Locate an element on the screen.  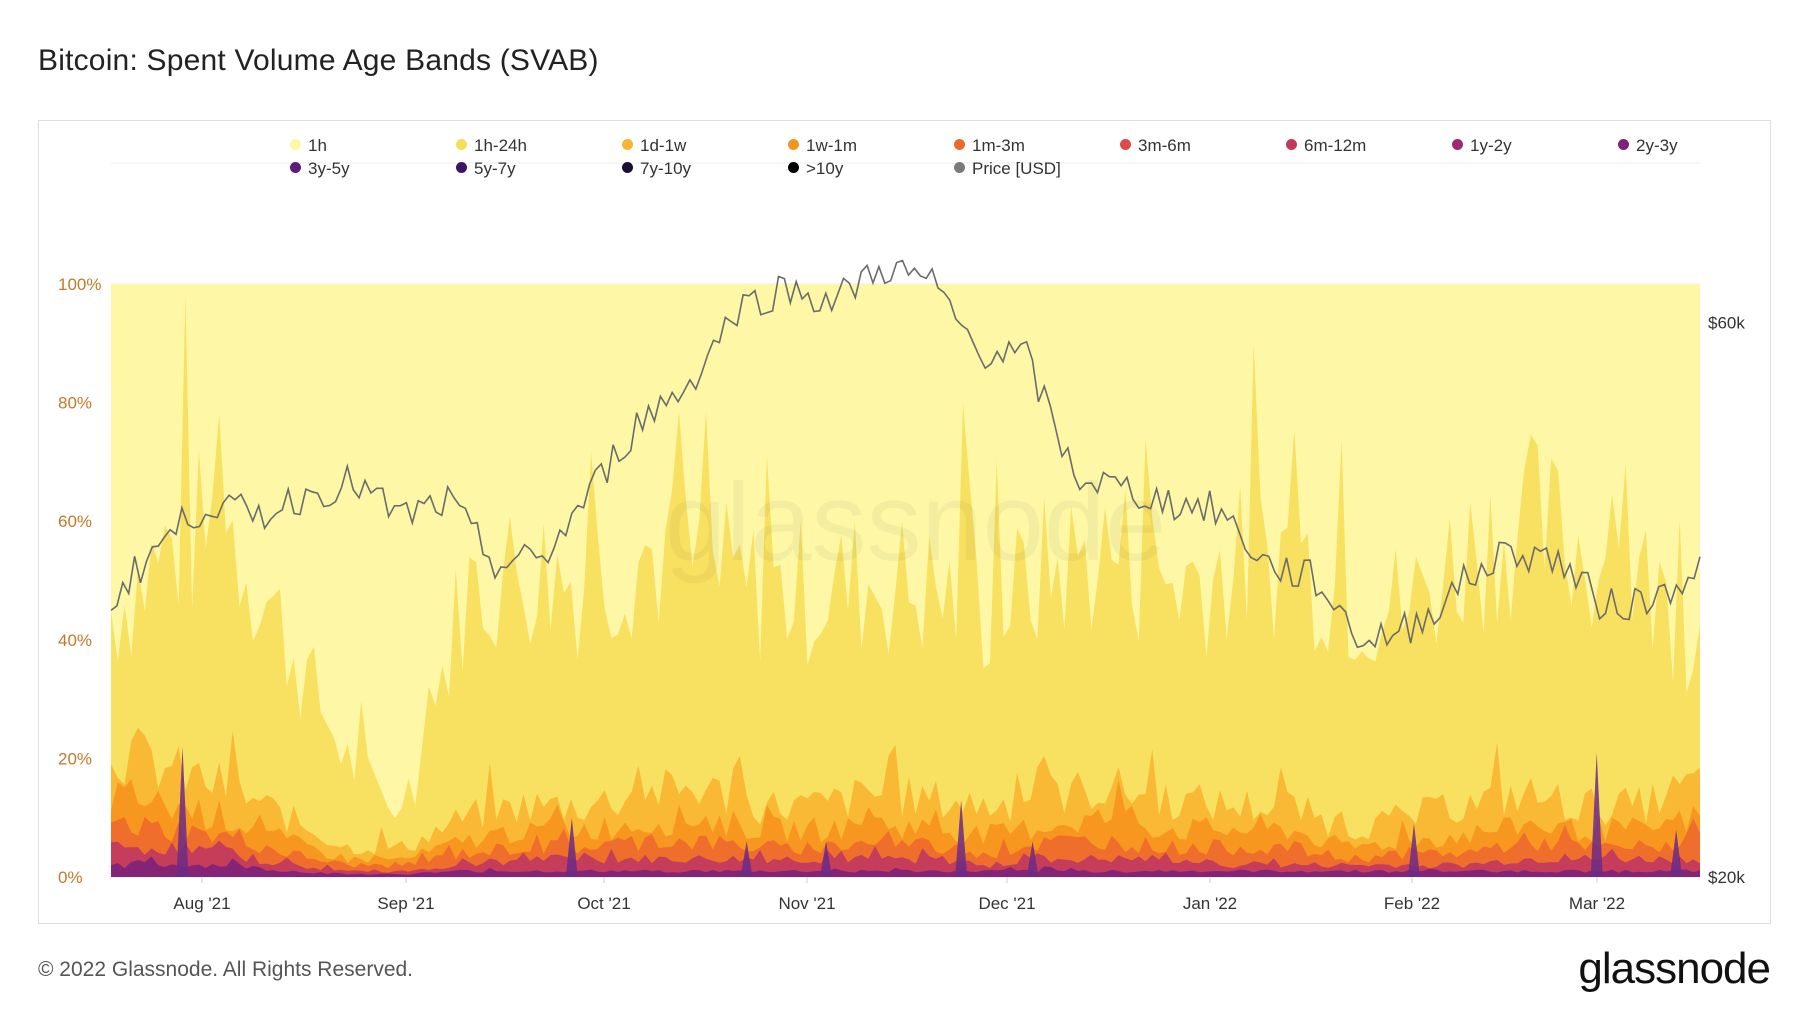
legend-item: 7y-10y is located at coordinates (656, 169).